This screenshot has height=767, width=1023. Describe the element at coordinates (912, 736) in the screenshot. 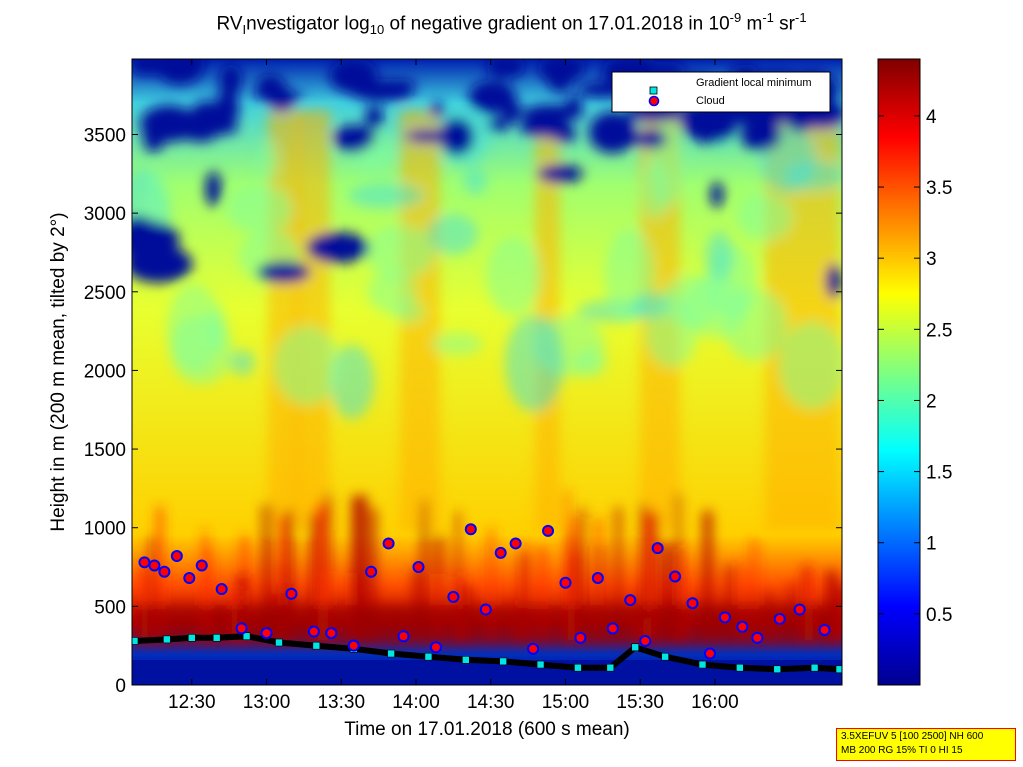

I see `info-line-1: 3.5XEFUV 5 [100 2500] NH 600` at that location.